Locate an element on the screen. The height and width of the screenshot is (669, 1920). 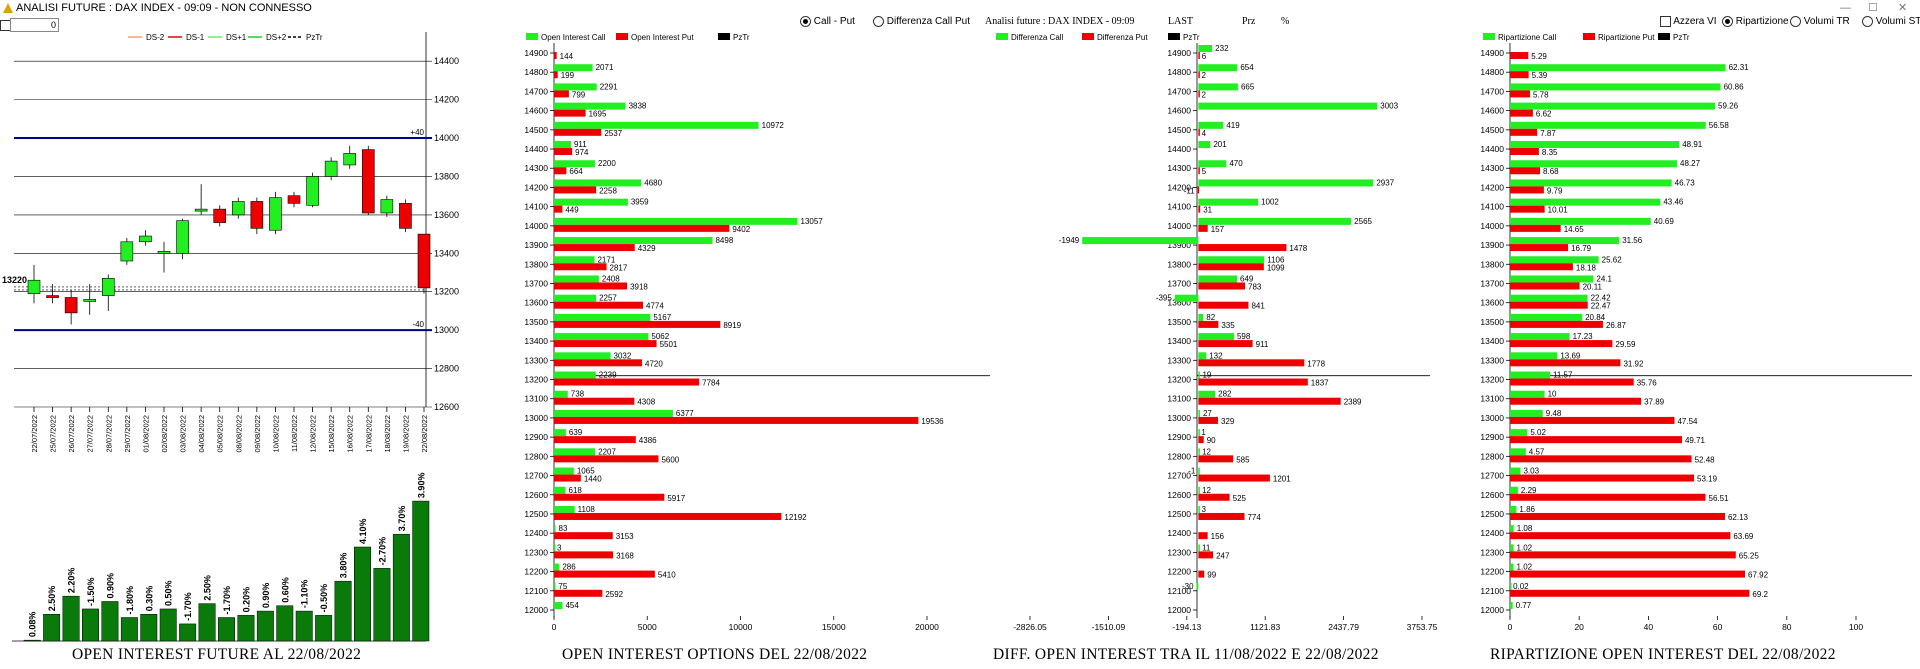
put-value-label: 20.11 is located at coordinates (1593, 286).